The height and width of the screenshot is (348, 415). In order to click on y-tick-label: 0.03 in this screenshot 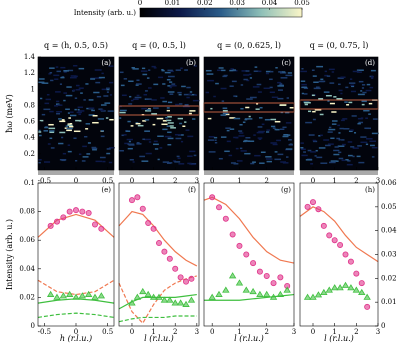, I will do `click(389, 255)`.